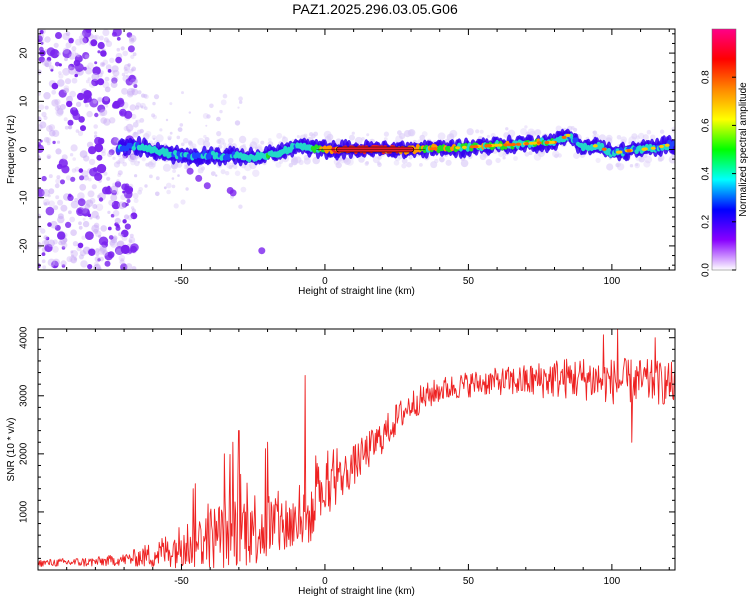 This screenshot has width=750, height=600. What do you see at coordinates (24, 245) in the screenshot?
I see `spectrogram-y-tick-label: -20` at bounding box center [24, 245].